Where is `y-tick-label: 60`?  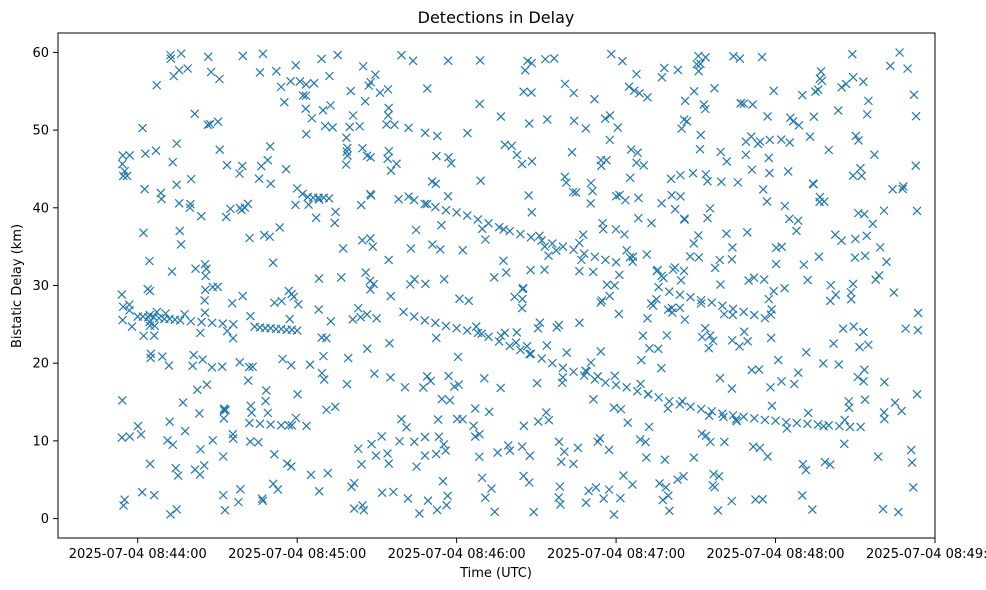 y-tick-label: 60 is located at coordinates (40, 53).